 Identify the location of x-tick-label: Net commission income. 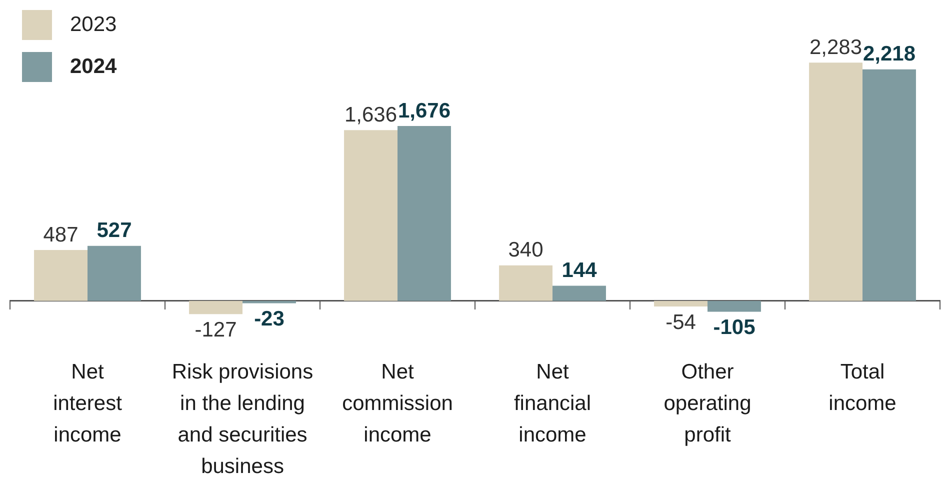
(397, 403).